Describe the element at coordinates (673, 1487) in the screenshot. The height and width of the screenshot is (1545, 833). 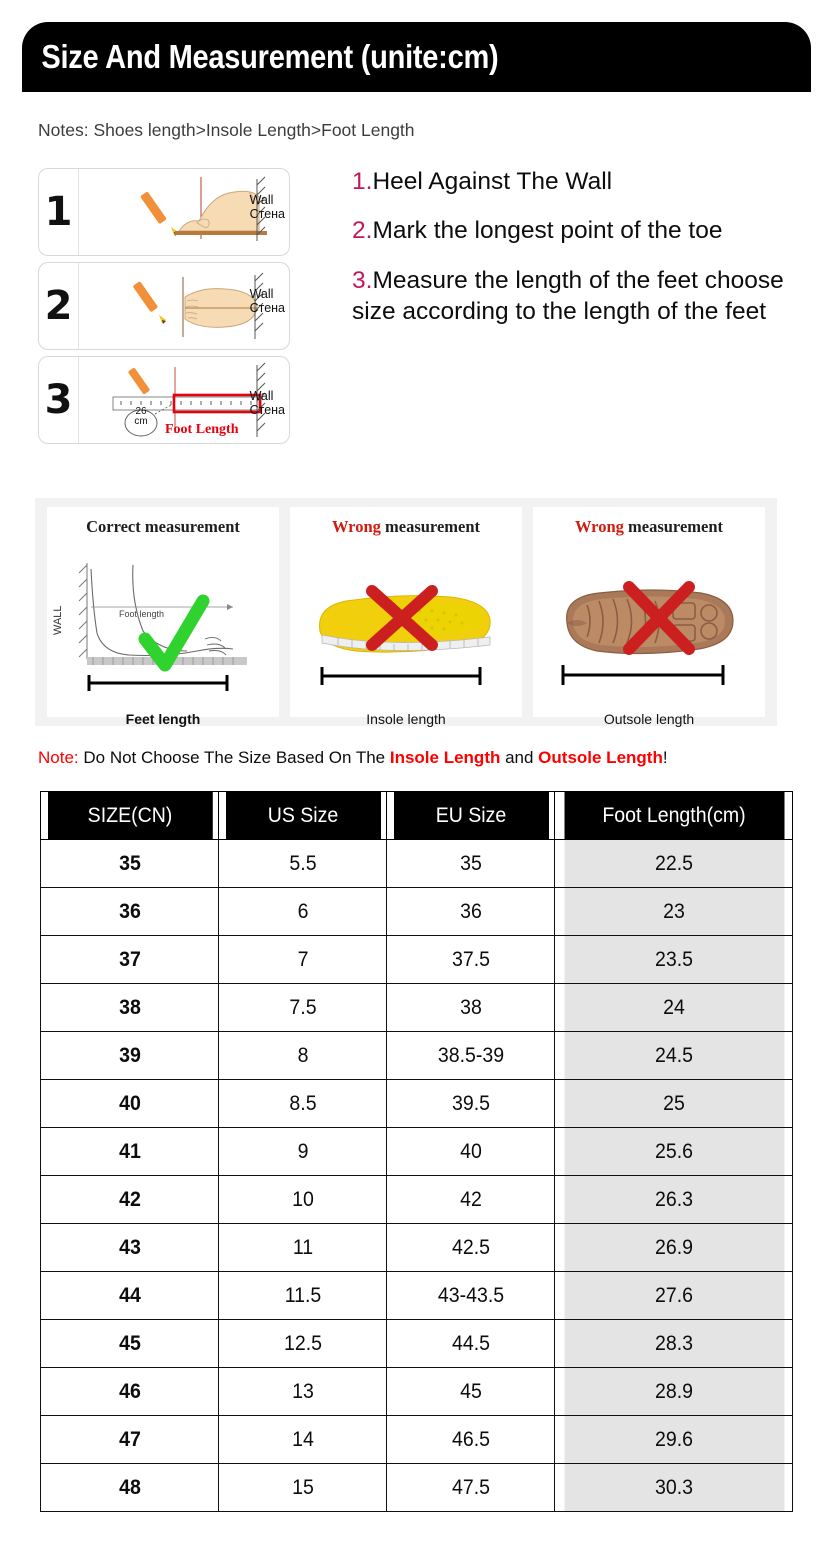
I see `cell-foot-length: 30.3` at that location.